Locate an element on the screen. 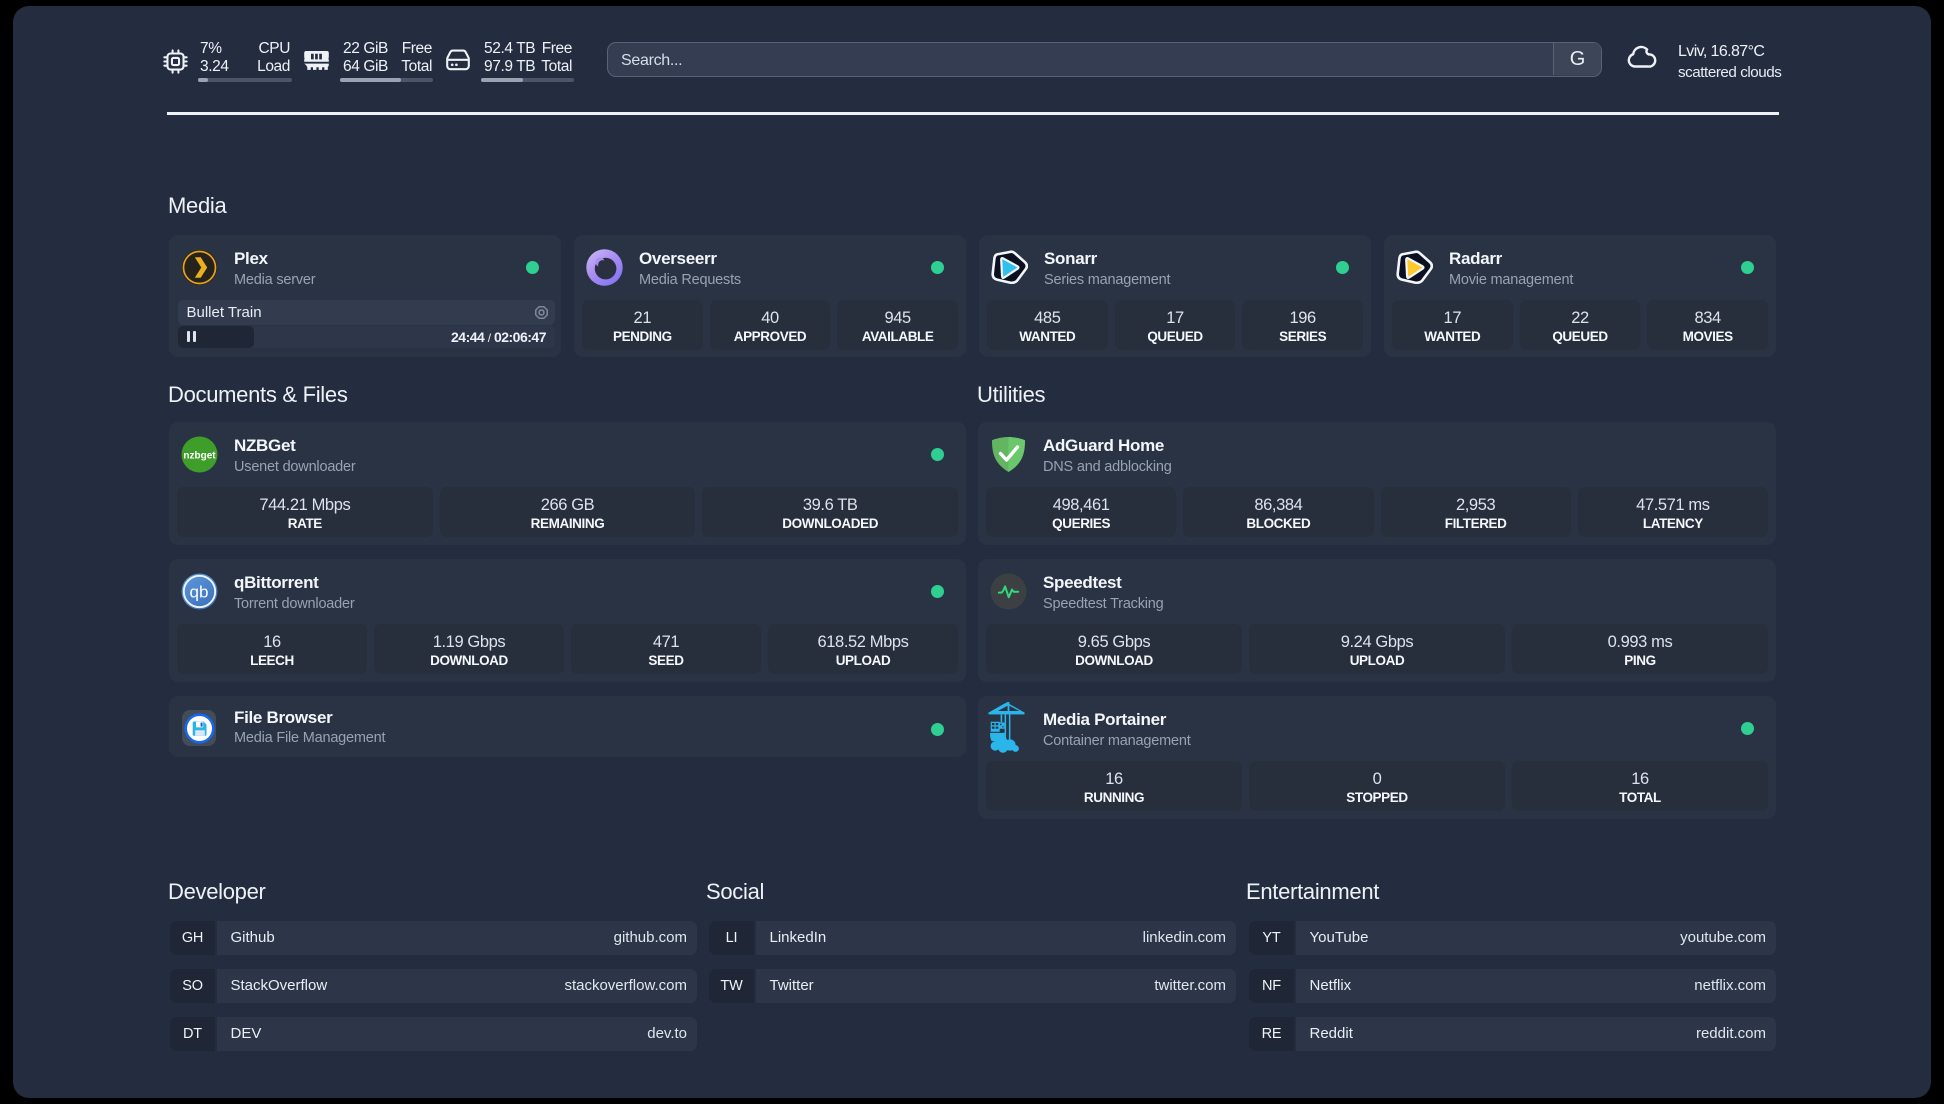  svg-text: qb is located at coordinates (199, 592).